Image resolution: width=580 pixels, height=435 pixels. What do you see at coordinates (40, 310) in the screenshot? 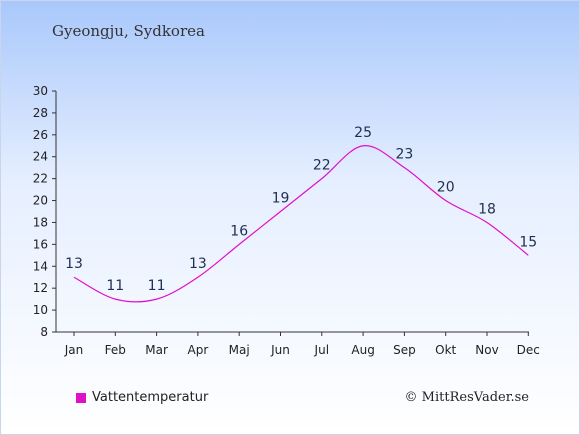
I see `y-tick-label: 10` at bounding box center [40, 310].